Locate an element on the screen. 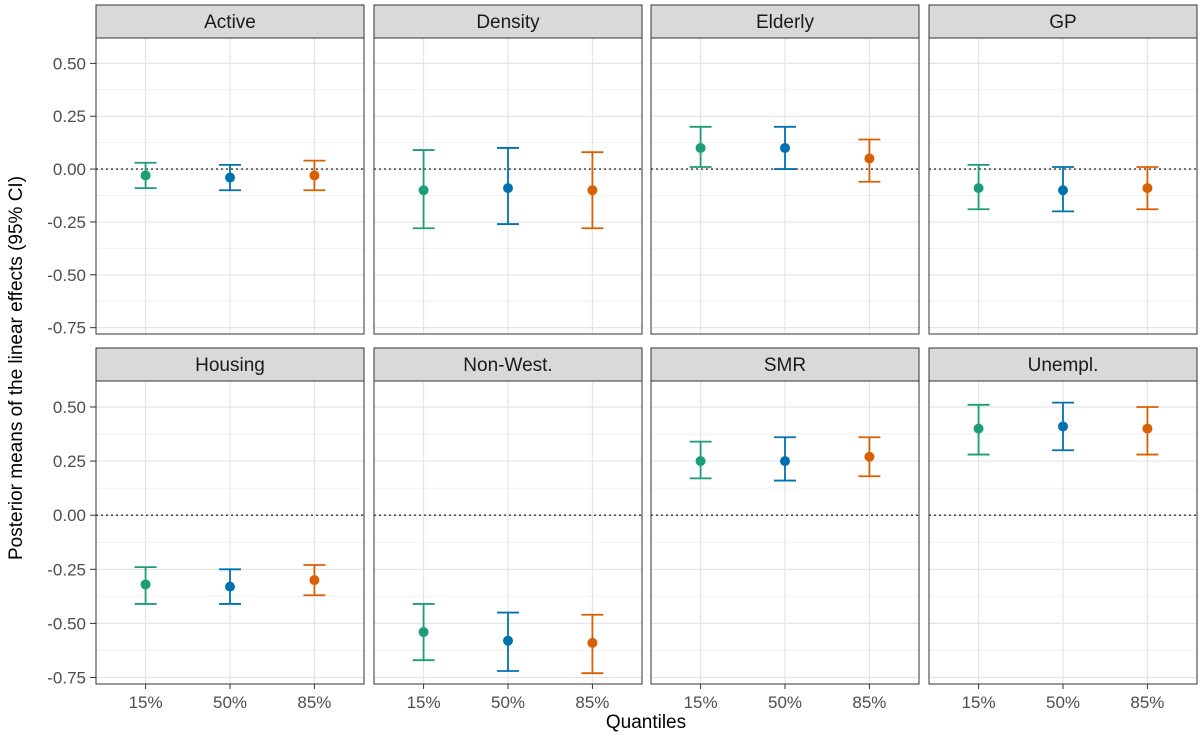  facet-label: Elderly is located at coordinates (785, 22).